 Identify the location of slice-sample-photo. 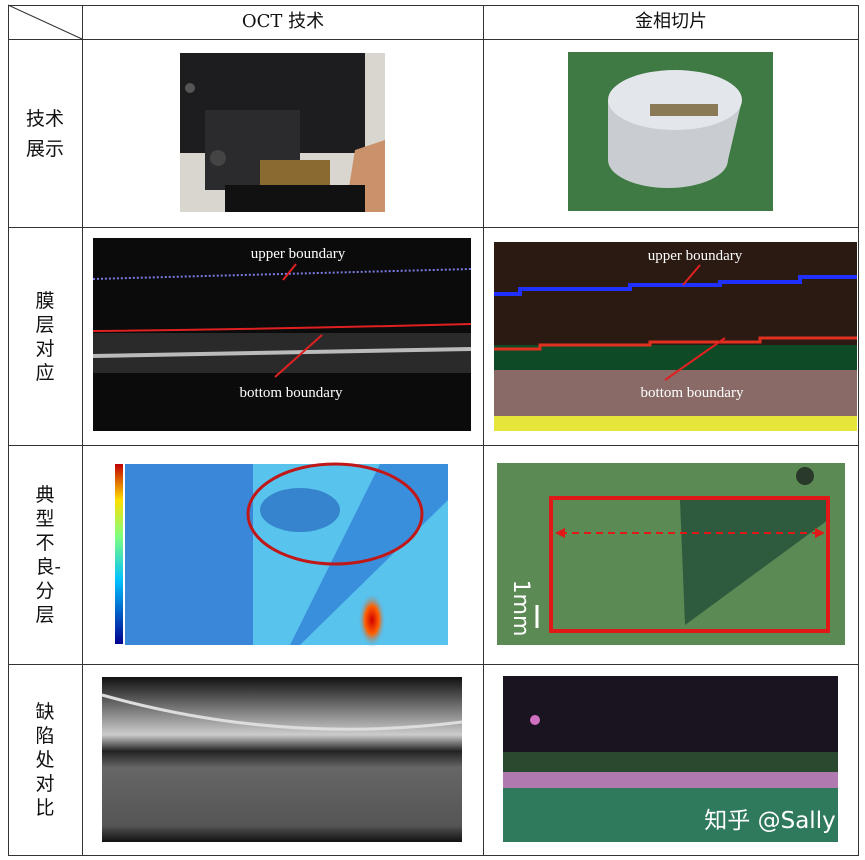
(670, 131).